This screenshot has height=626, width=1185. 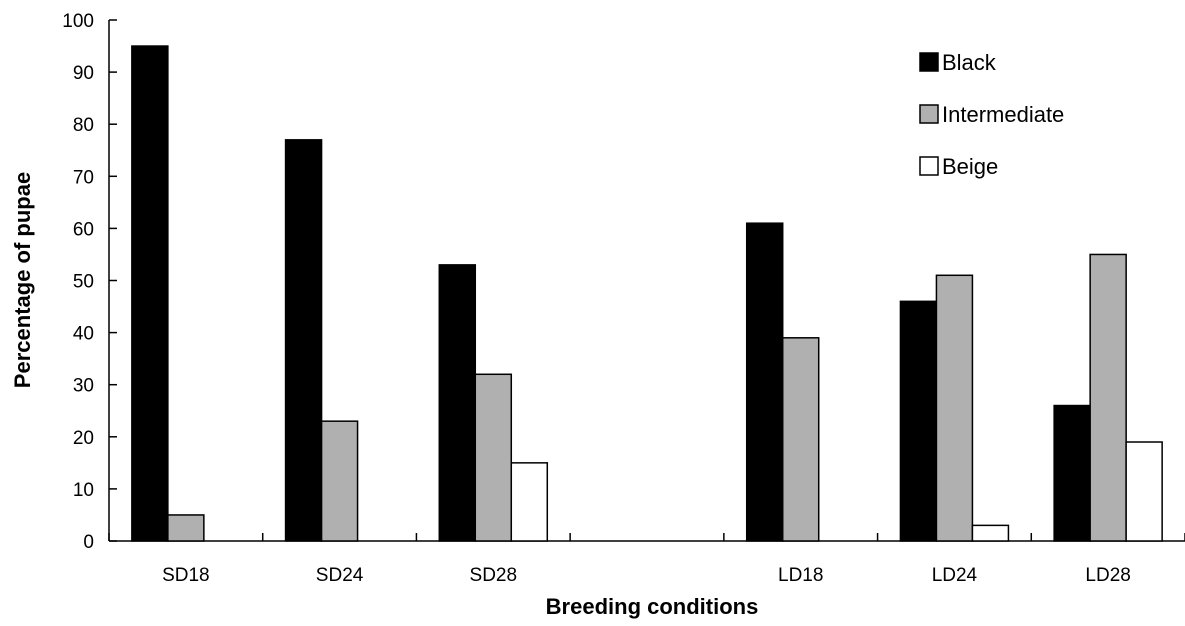 I want to click on y-tick-label: 90, so click(x=83, y=73).